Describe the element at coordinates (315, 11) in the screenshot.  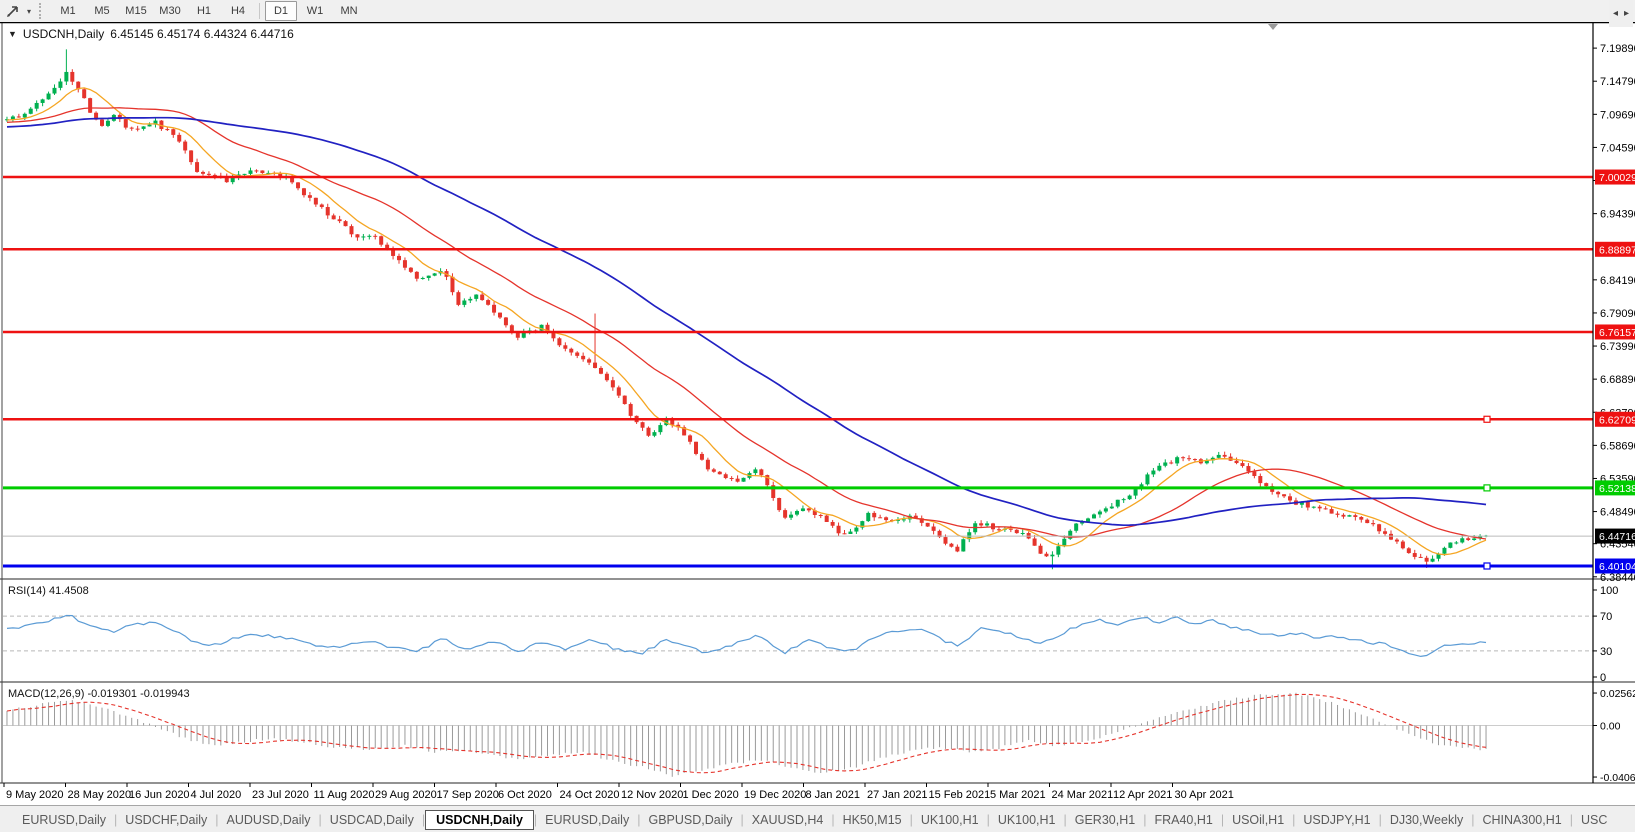
I see `timeframe-button-w1: W1` at that location.